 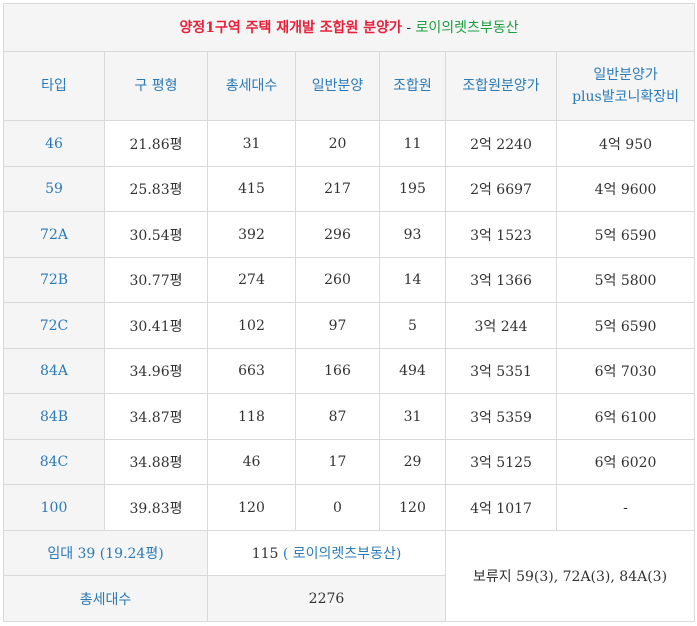 I want to click on general-cell: 17, so click(x=337, y=462).